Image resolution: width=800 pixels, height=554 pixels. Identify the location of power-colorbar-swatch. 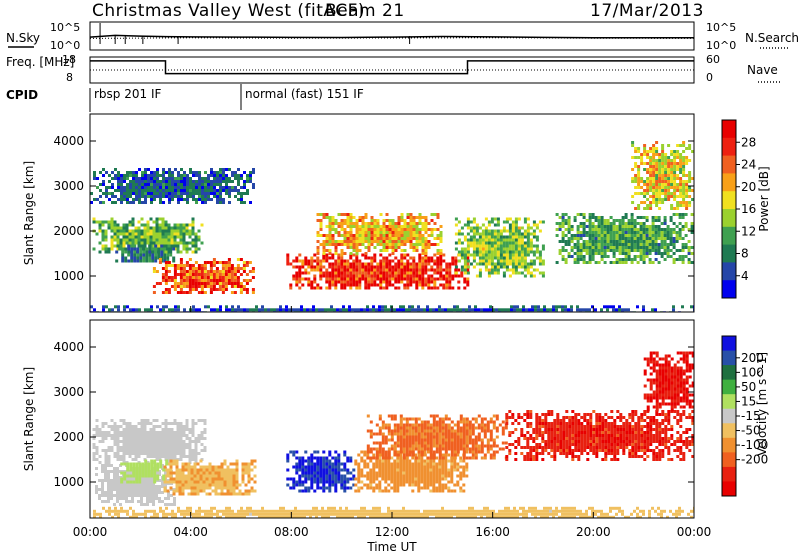
(729, 129).